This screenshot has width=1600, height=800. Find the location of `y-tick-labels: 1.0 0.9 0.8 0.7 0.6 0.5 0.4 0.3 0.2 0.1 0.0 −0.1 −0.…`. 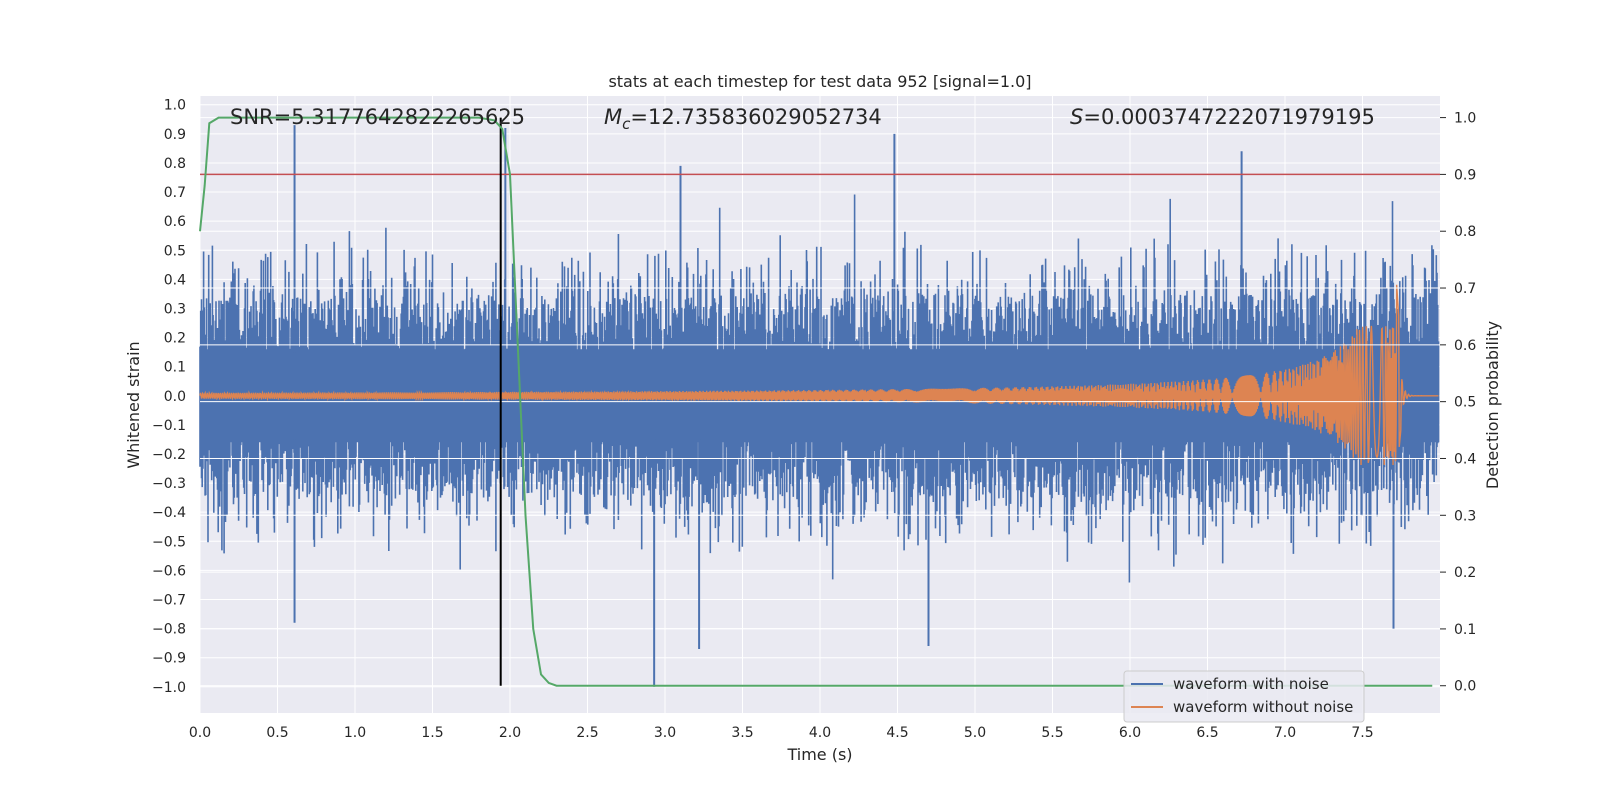

y-tick-labels: 1.0 0.9 0.8 0.7 0.6 0.5 0.4 0.3 0.2 0.1 0.0 −0.1 −0.… is located at coordinates (169, 397).